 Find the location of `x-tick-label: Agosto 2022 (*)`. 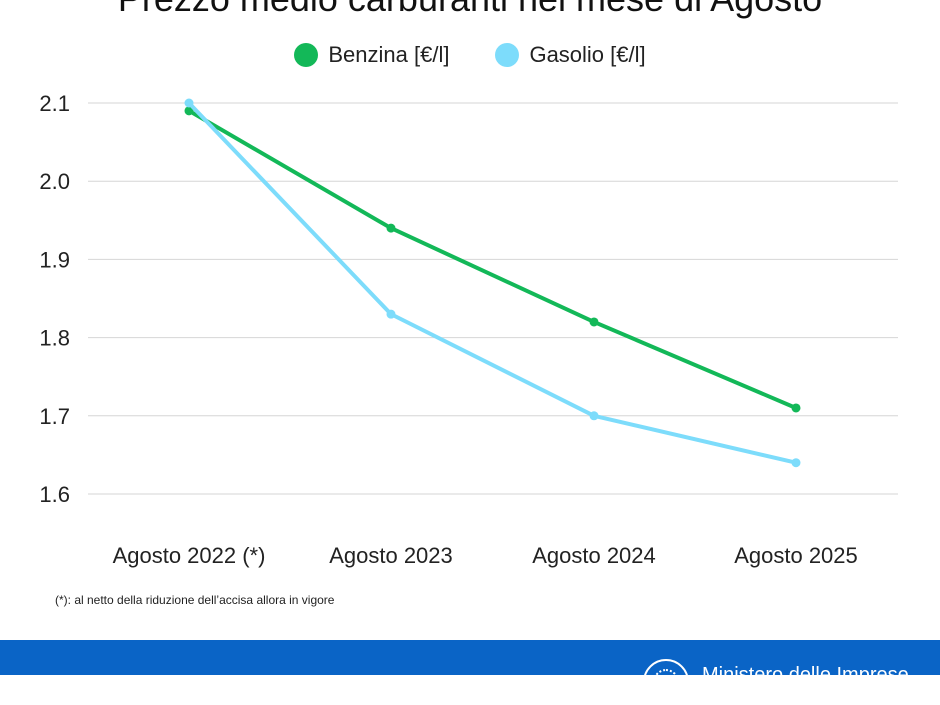

x-tick-label: Agosto 2022 (*) is located at coordinates (189, 555).